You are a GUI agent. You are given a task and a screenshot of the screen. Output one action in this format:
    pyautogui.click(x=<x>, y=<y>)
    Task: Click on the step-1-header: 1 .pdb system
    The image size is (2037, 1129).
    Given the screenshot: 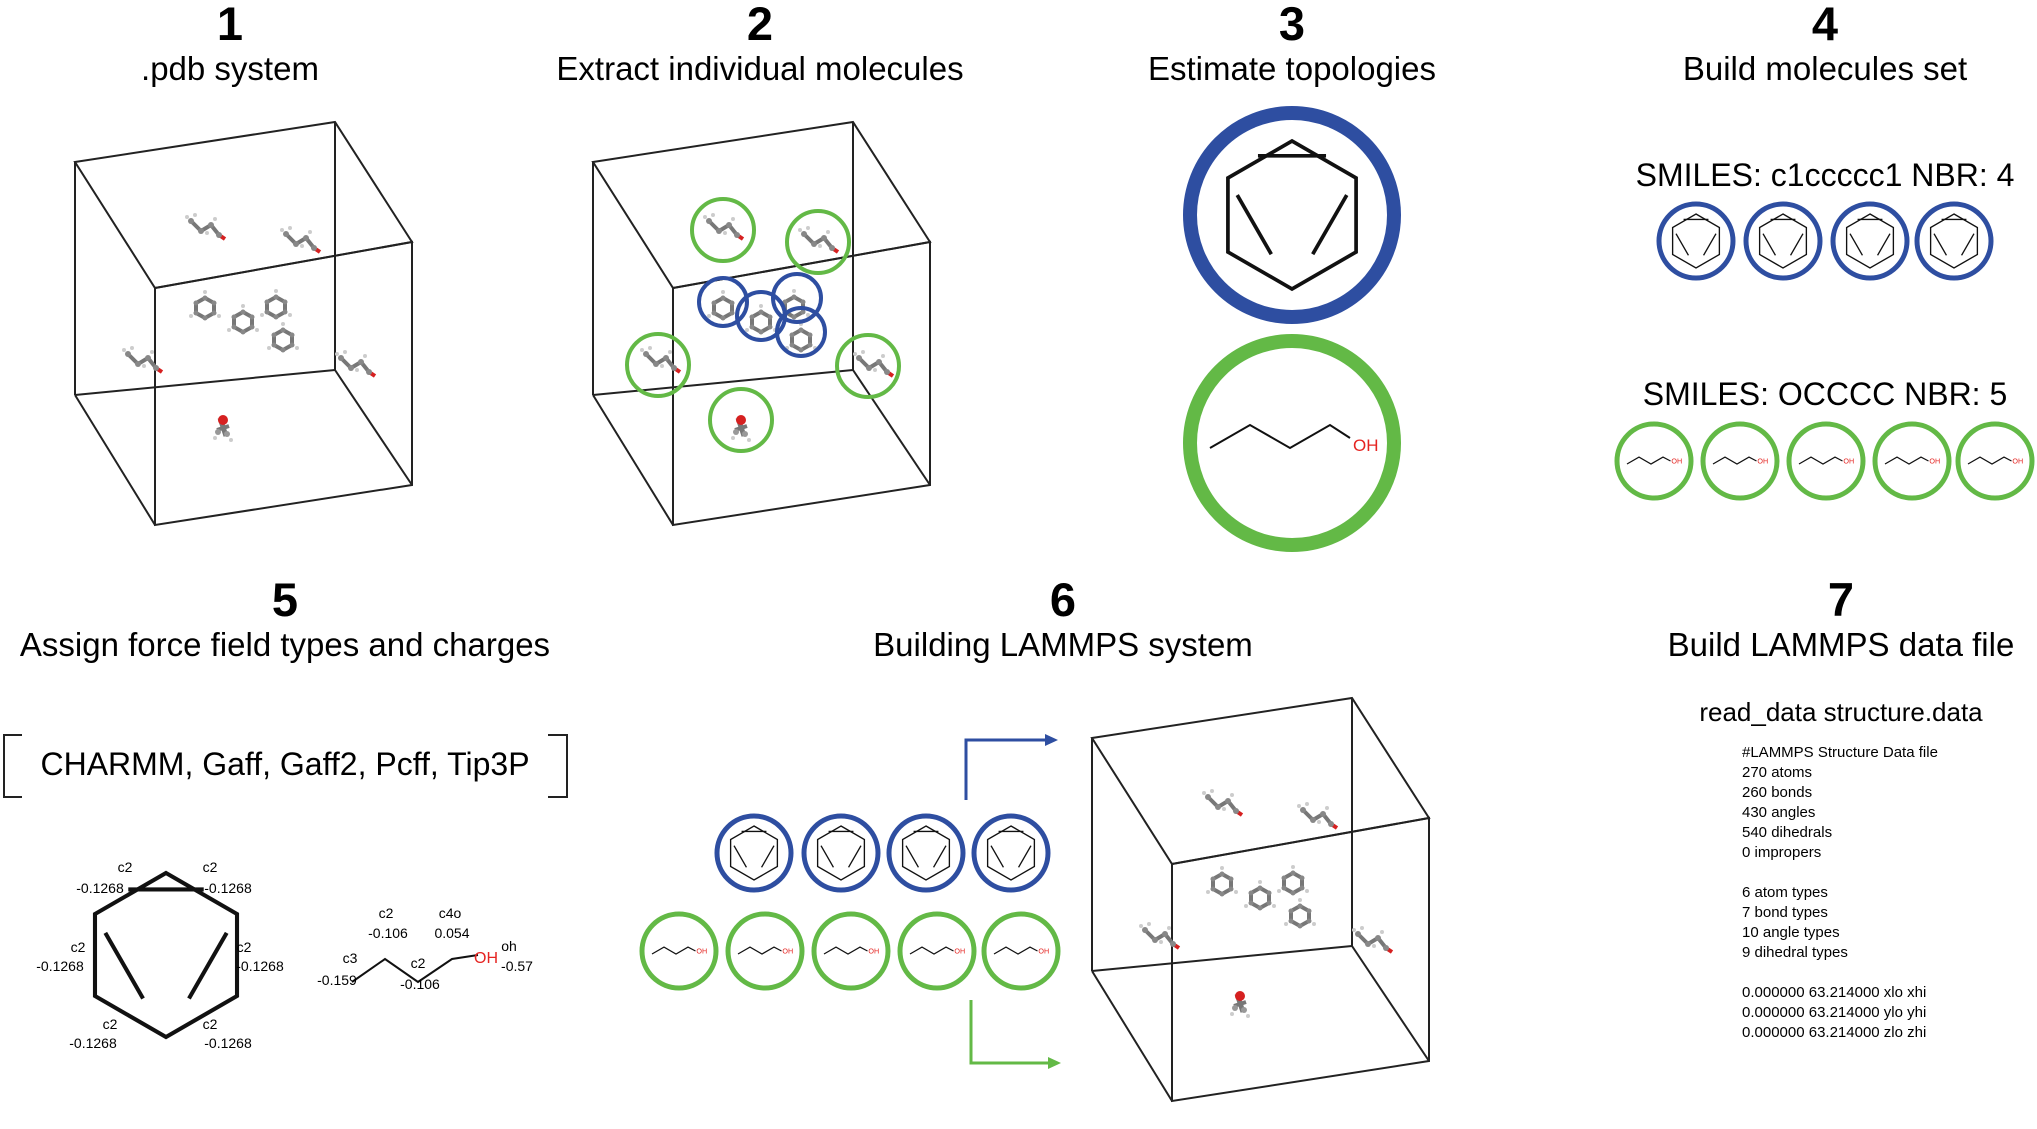 What is the action you would take?
    pyautogui.click(x=230, y=43)
    